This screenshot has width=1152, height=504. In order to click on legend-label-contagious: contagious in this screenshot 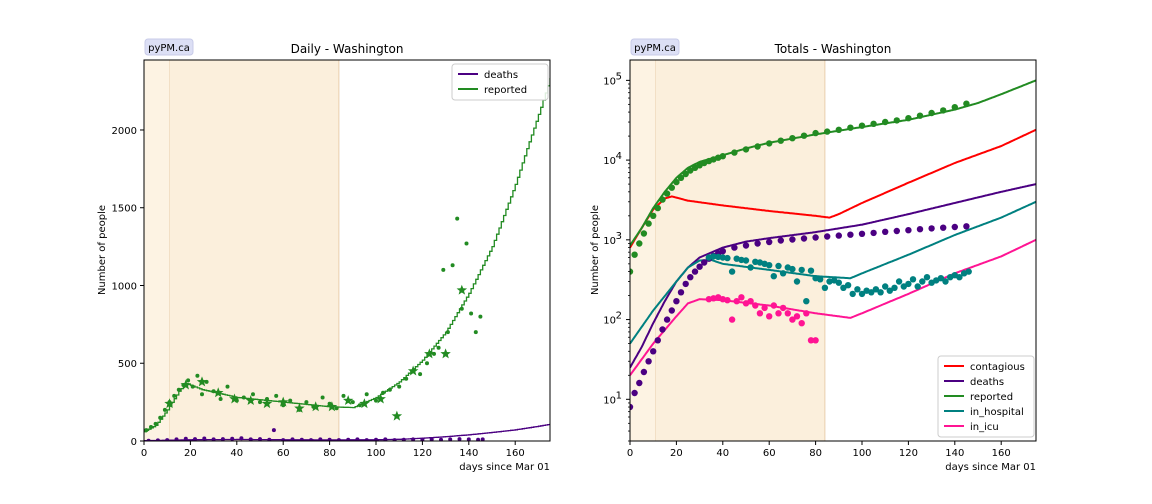, I will do `click(997, 367)`.